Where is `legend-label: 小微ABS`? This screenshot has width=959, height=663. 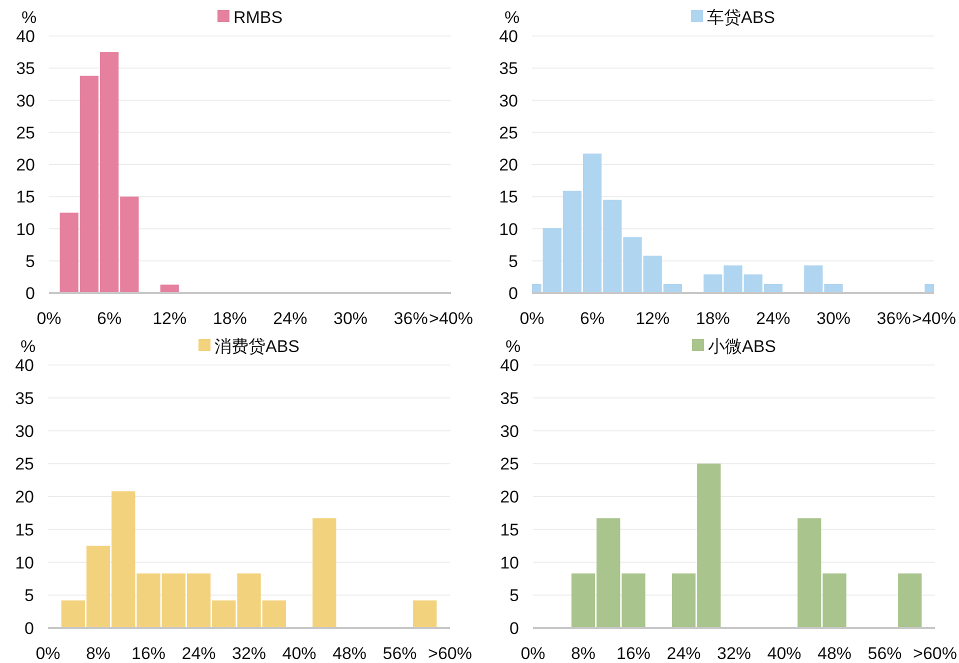 legend-label: 小微ABS is located at coordinates (742, 346).